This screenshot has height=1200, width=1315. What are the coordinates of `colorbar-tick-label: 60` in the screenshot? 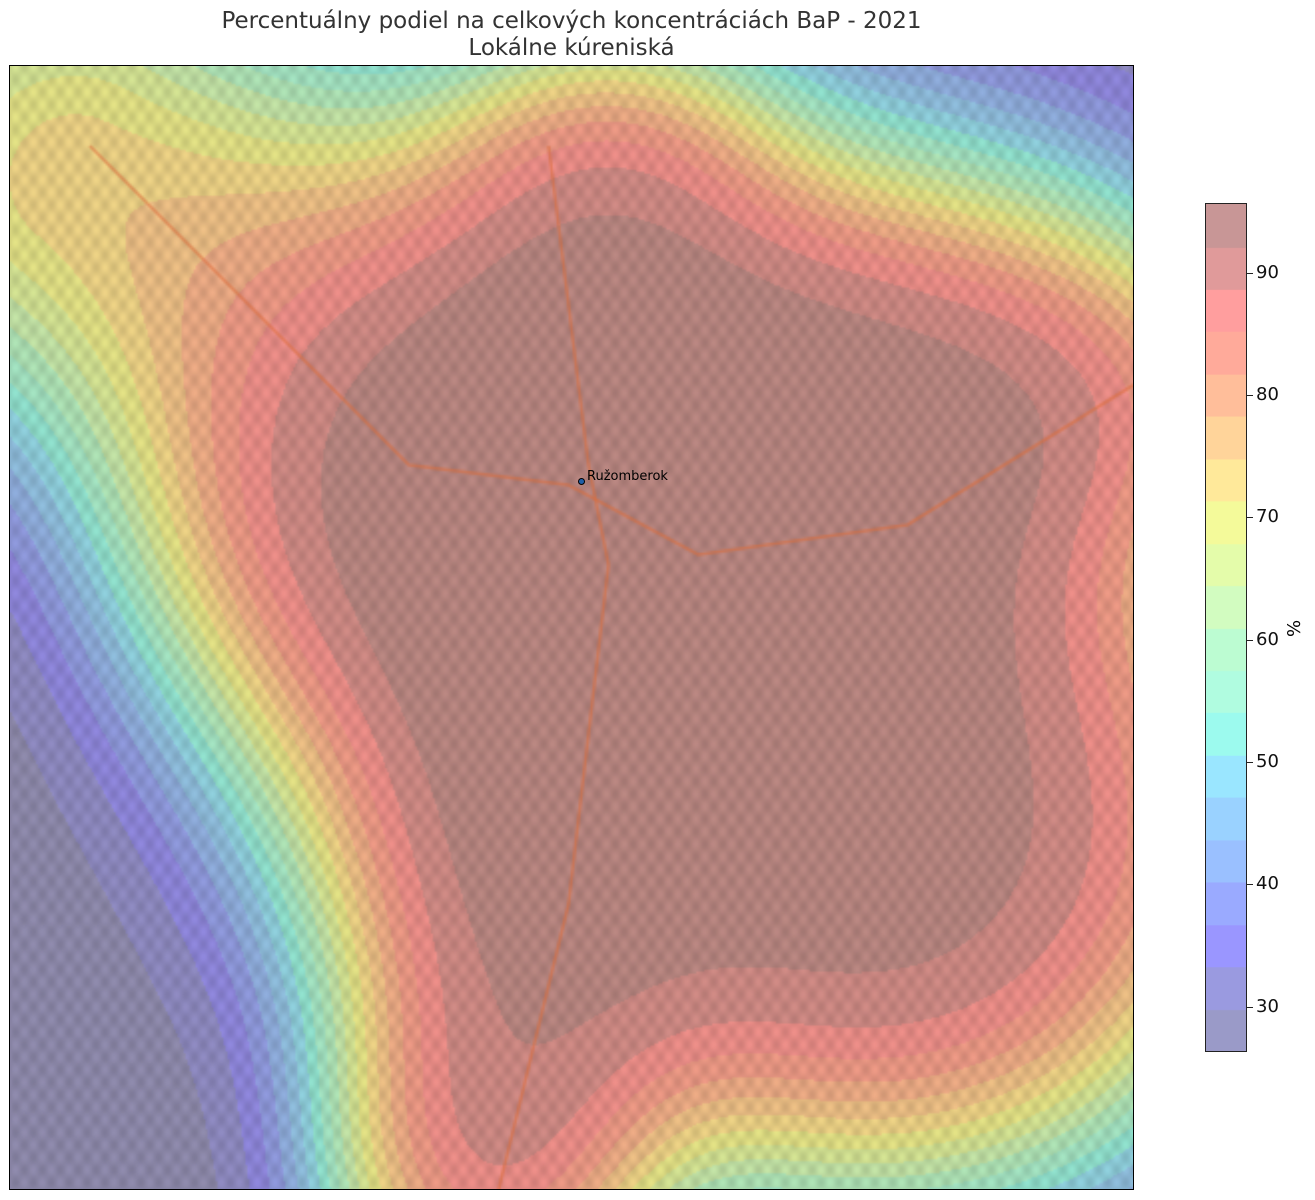 It's located at (1267, 639).